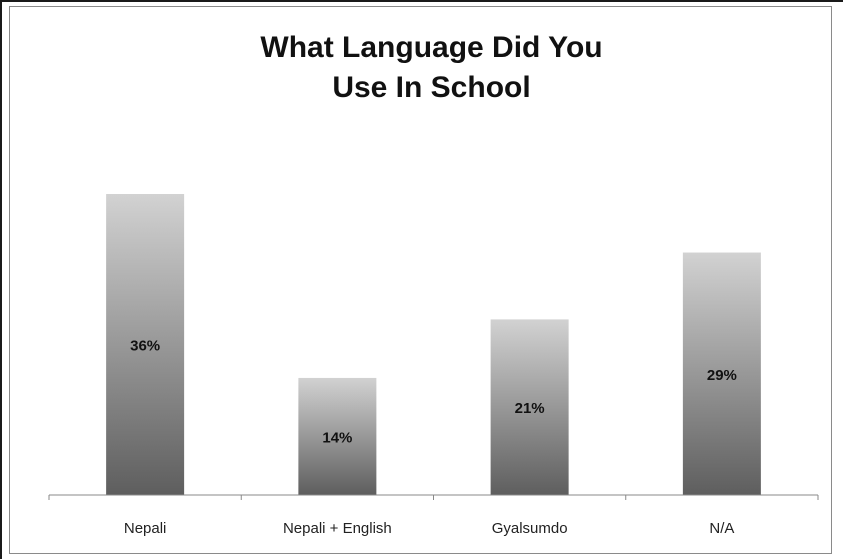 Image resolution: width=843 pixels, height=559 pixels. I want to click on chart-title-line-2: Use In School, so click(431, 87).